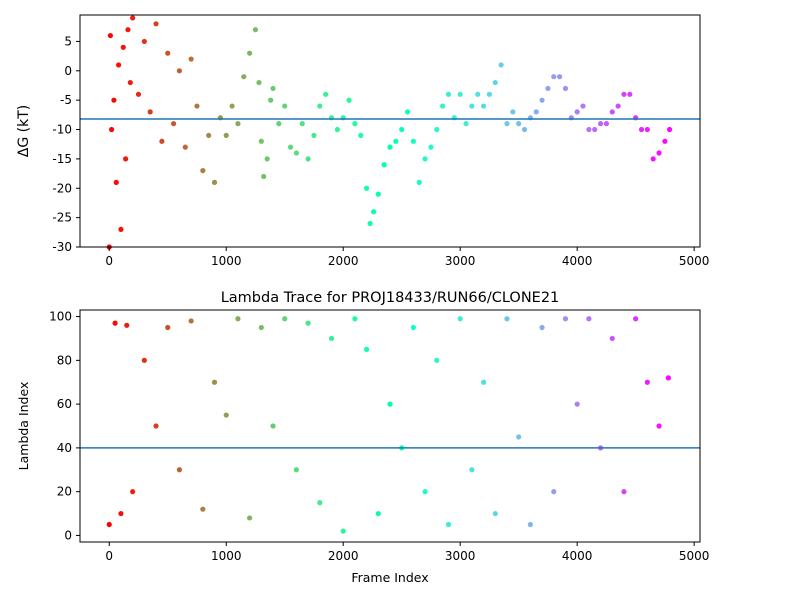  Describe the element at coordinates (62, 188) in the screenshot. I see `y-tick-label: -20` at that location.